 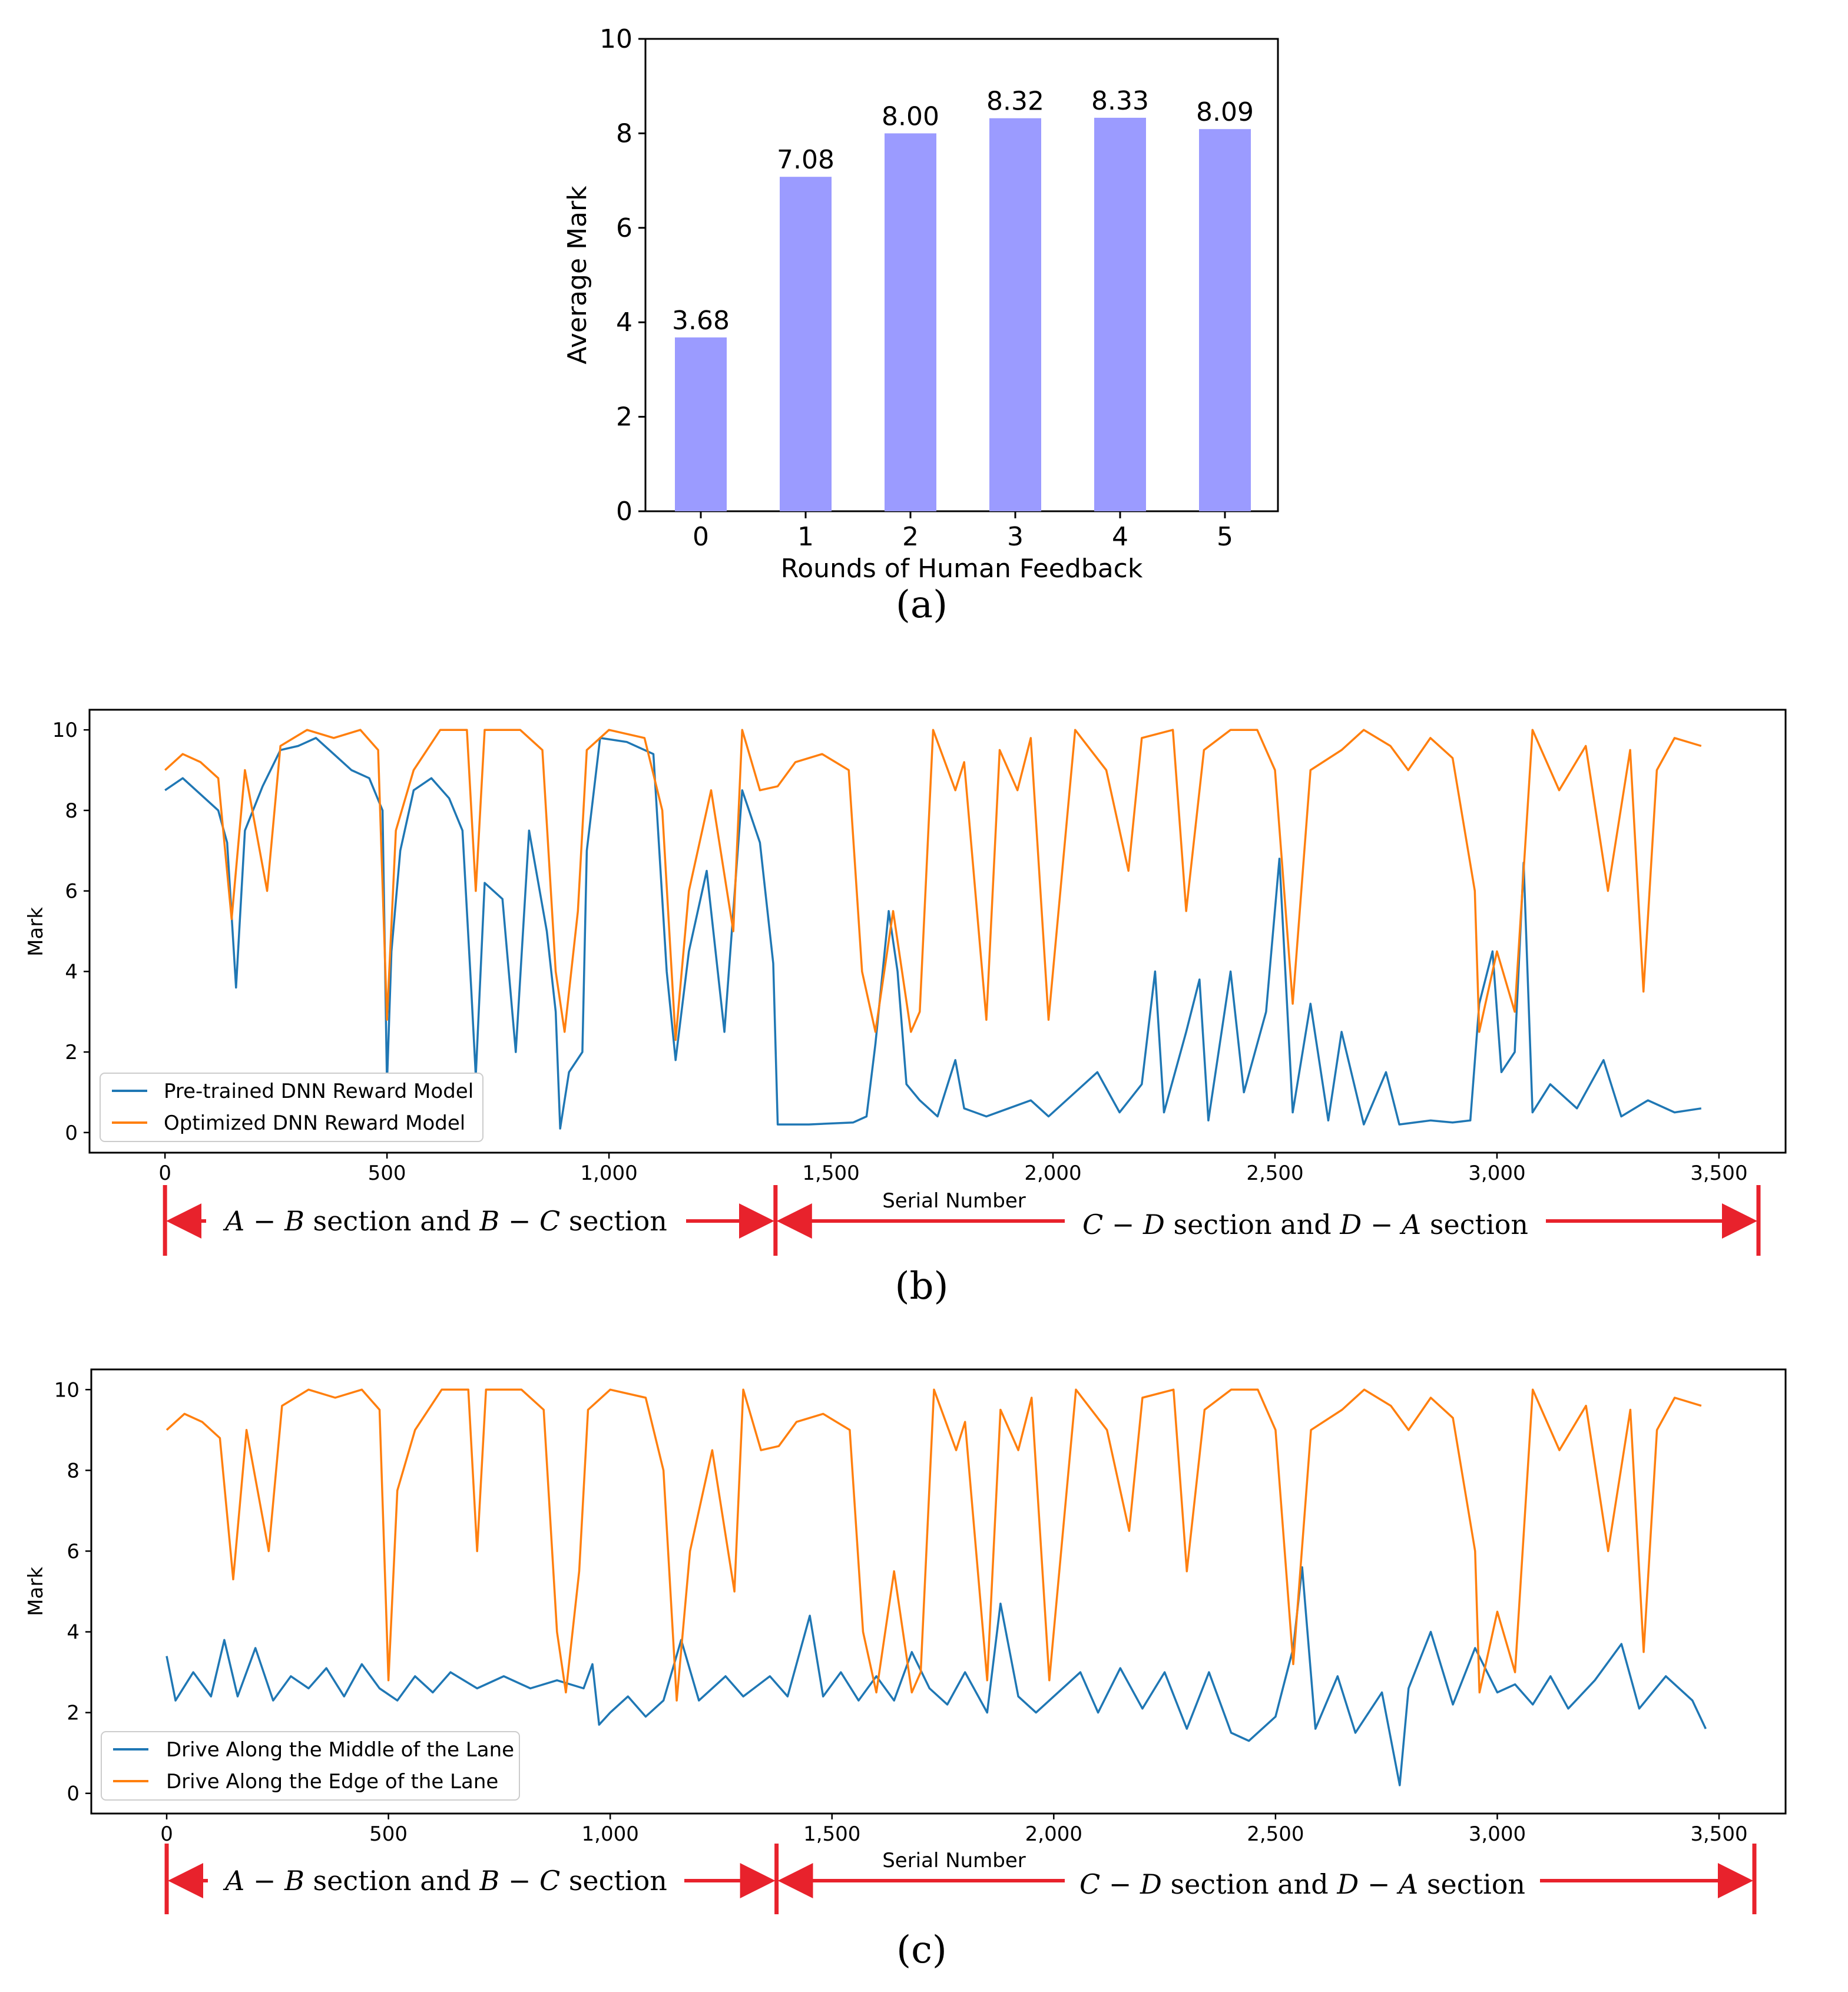 I want to click on x-tick-label: 1, so click(x=805, y=537).